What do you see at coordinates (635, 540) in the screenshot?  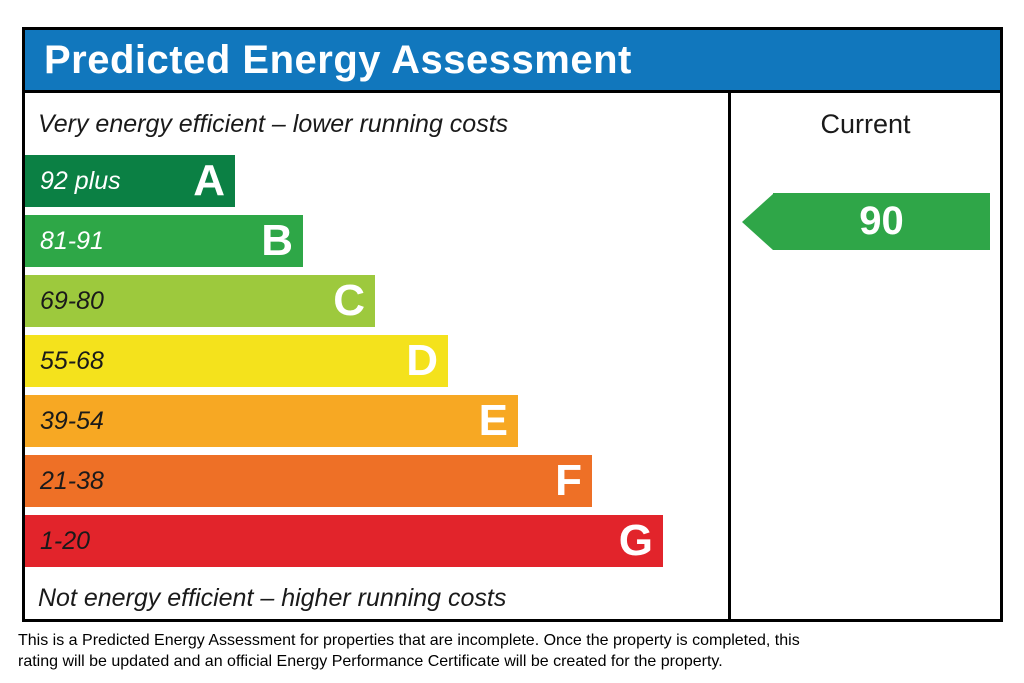 I see `band-letter: G` at bounding box center [635, 540].